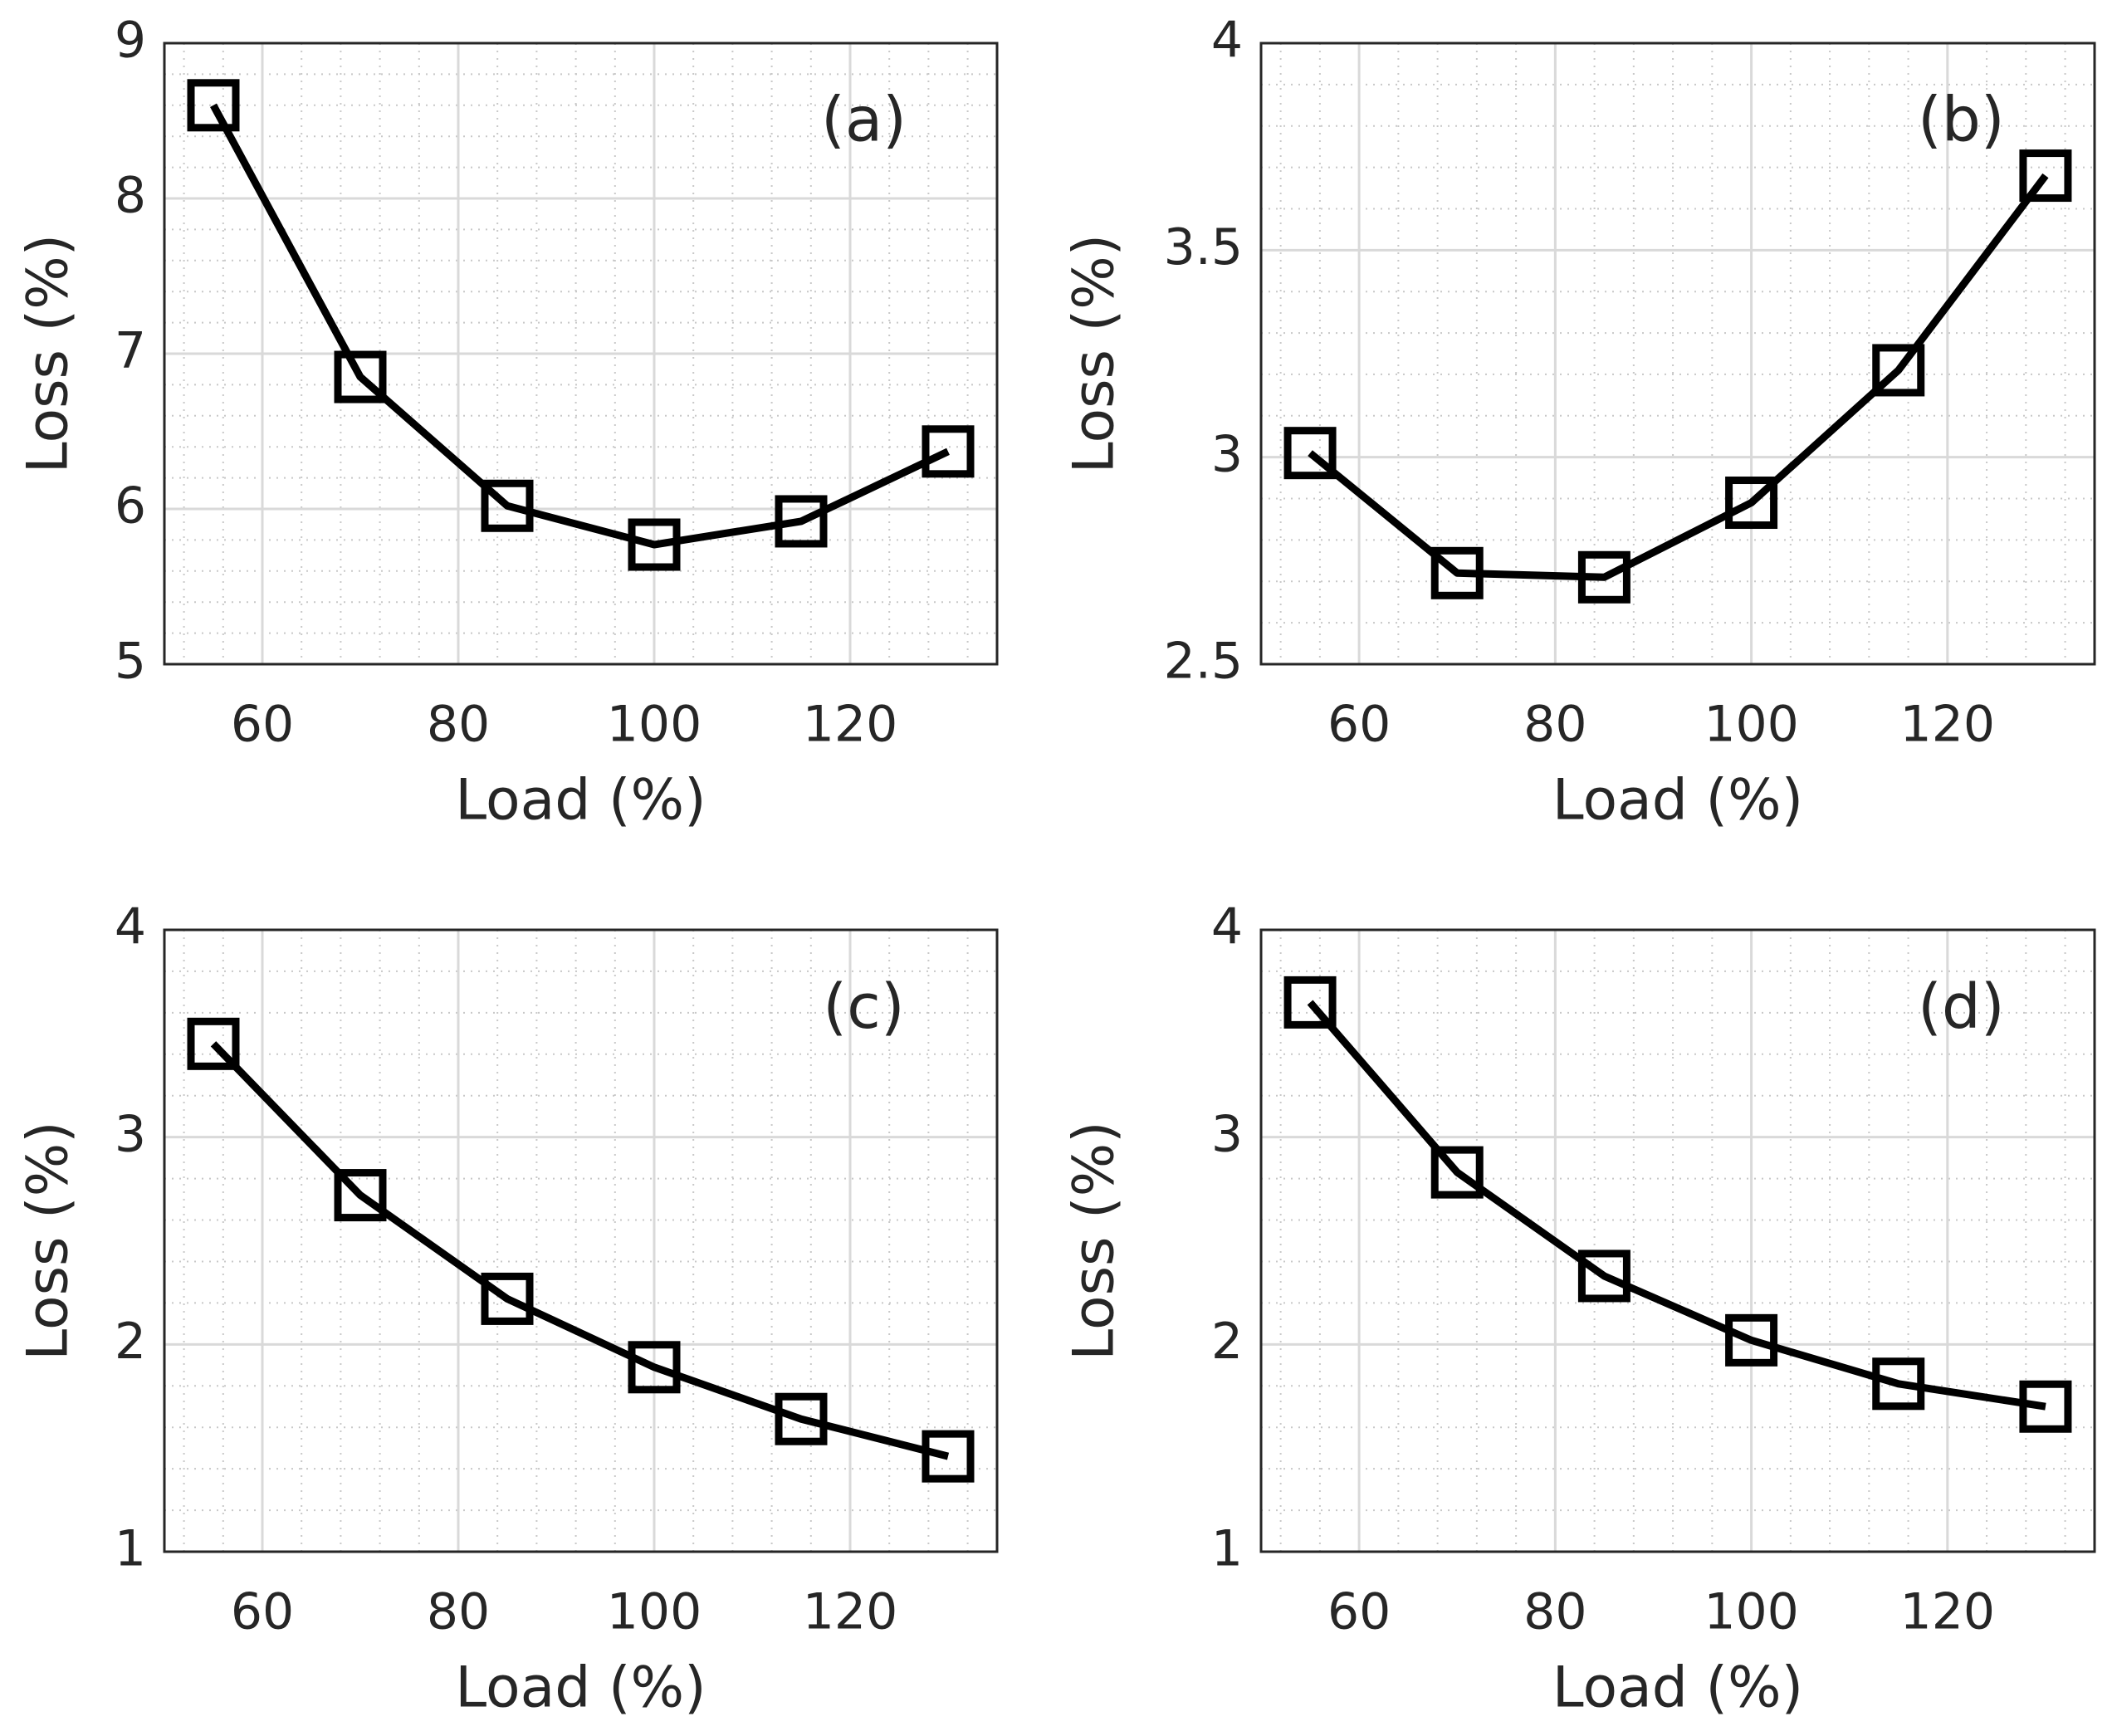 This screenshot has width=2112, height=1736. Describe the element at coordinates (130, 662) in the screenshot. I see `y-tick-label: 5` at that location.